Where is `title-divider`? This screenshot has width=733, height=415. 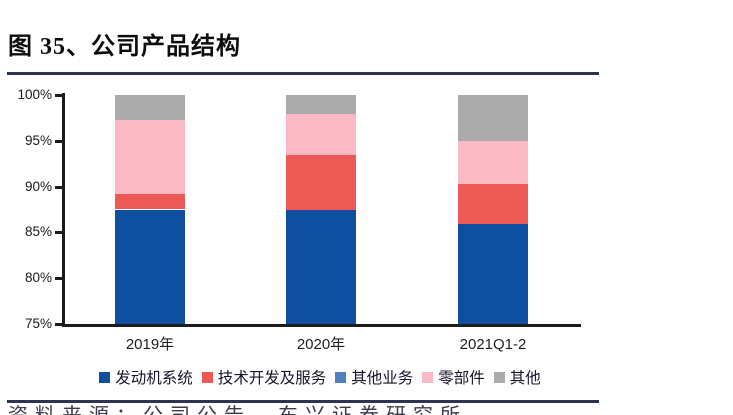
title-divider is located at coordinates (303, 73).